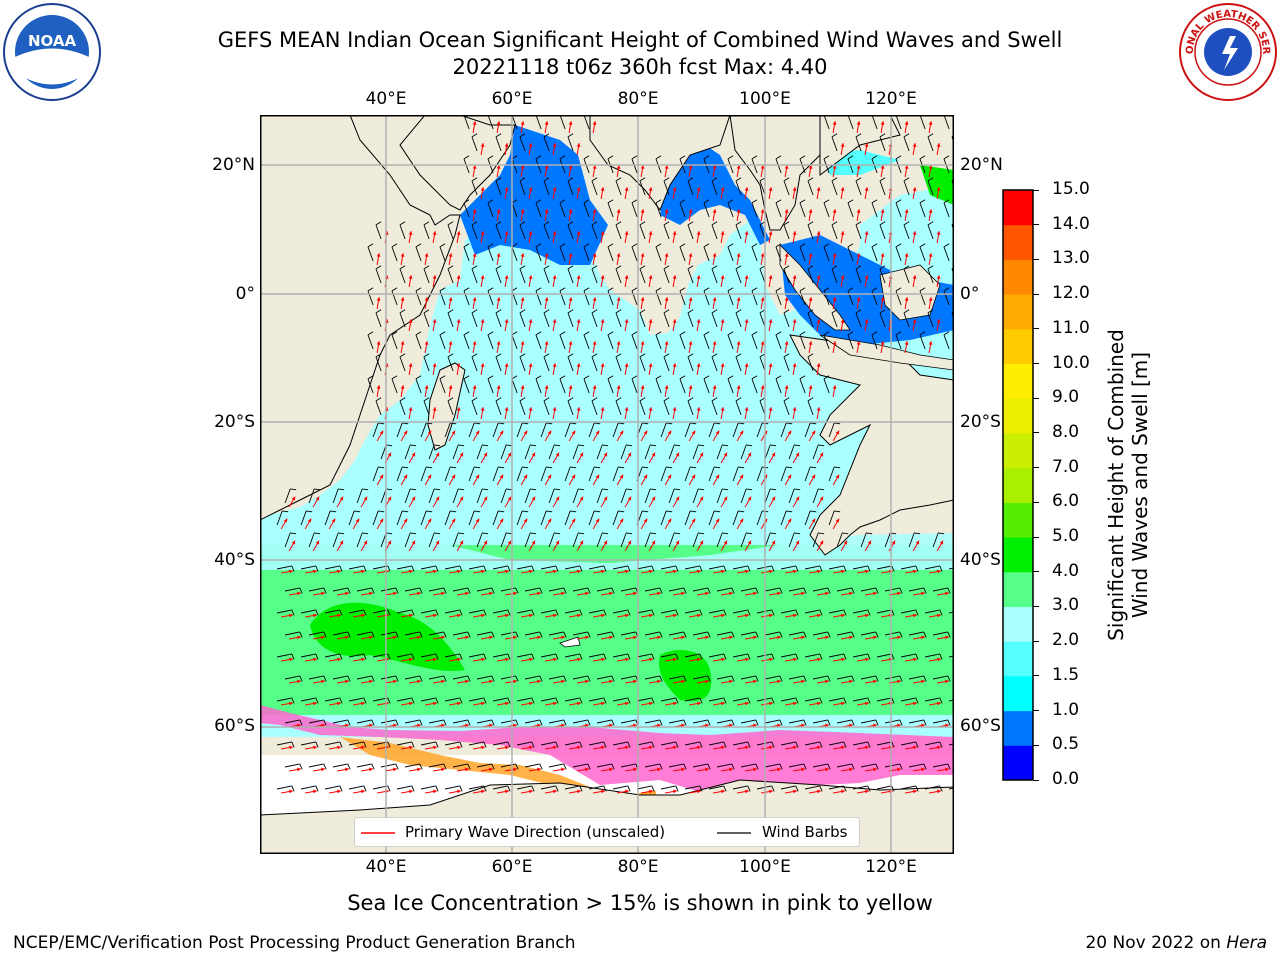  What do you see at coordinates (765, 867) in the screenshot?
I see `lon-tick-bottom-100e: 100°E` at bounding box center [765, 867].